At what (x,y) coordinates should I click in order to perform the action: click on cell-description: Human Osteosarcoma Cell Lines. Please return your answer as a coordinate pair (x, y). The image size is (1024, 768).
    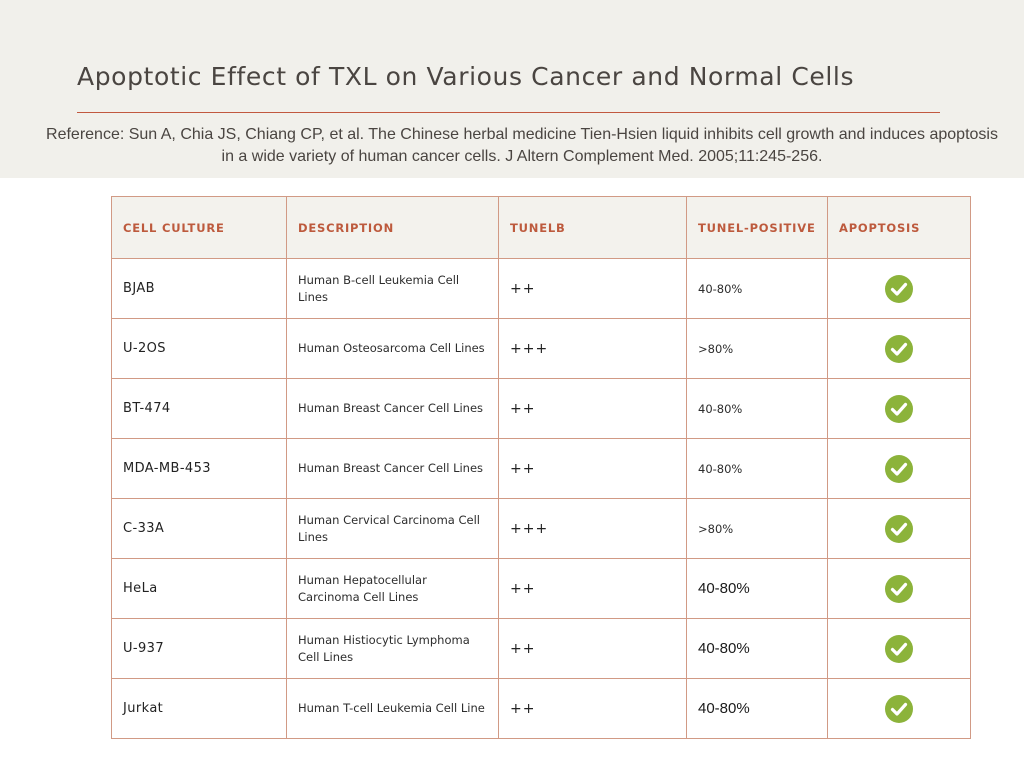
    Looking at the image, I should click on (392, 348).